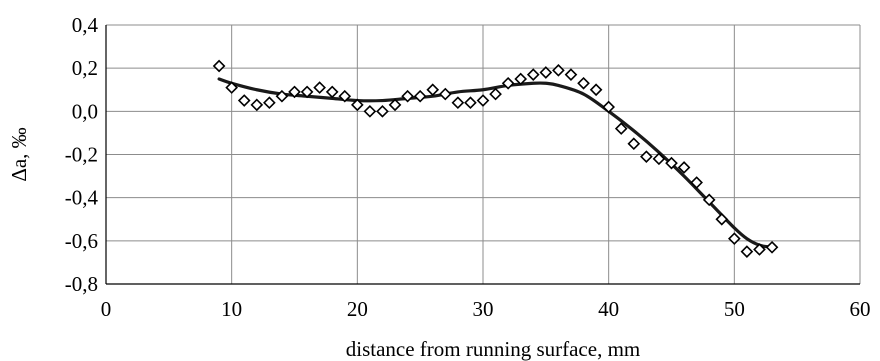 The image size is (880, 361). What do you see at coordinates (106, 309) in the screenshot?
I see `x-tick-label: 0` at bounding box center [106, 309].